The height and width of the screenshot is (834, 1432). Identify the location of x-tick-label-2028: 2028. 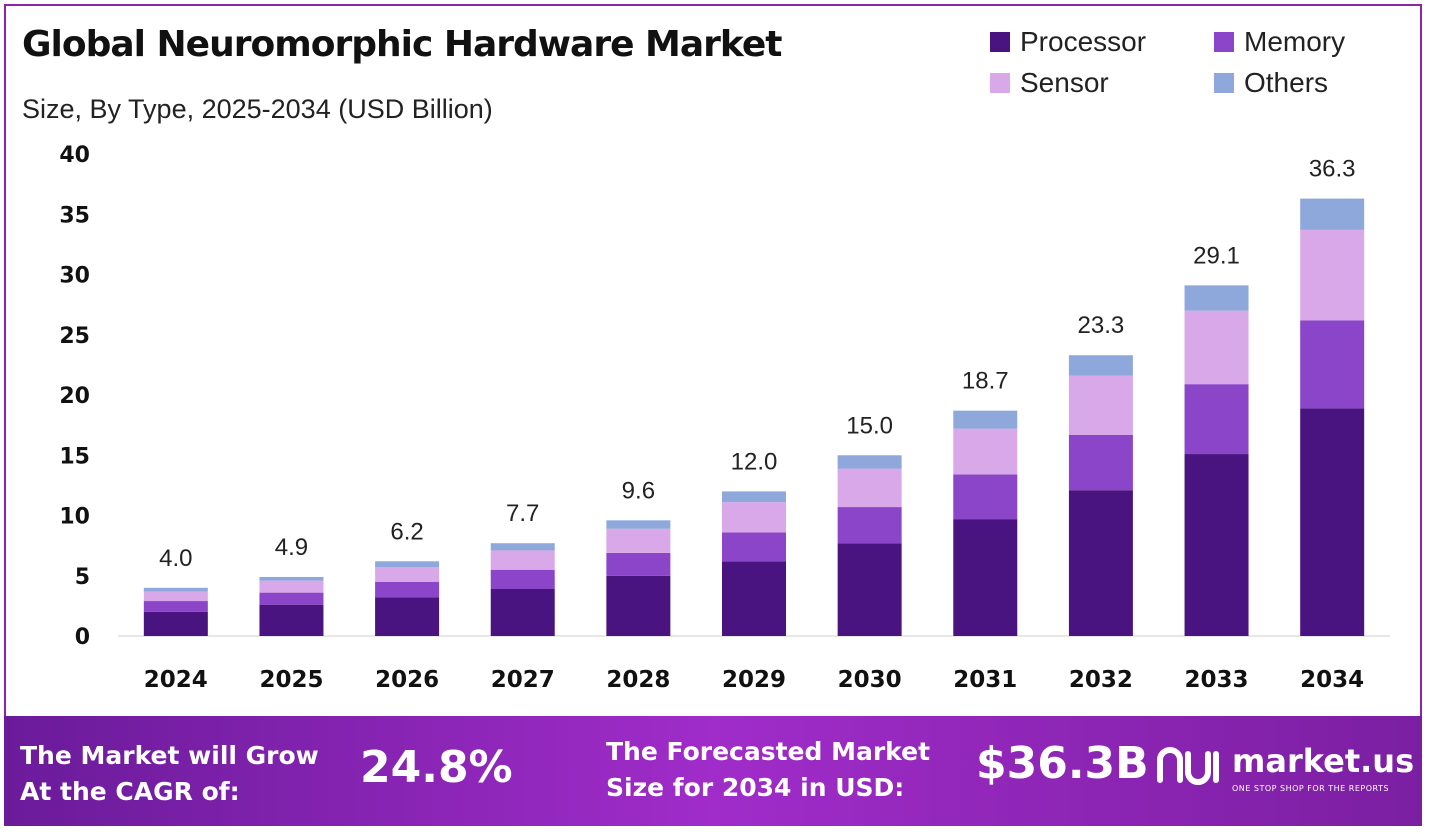
(638, 680).